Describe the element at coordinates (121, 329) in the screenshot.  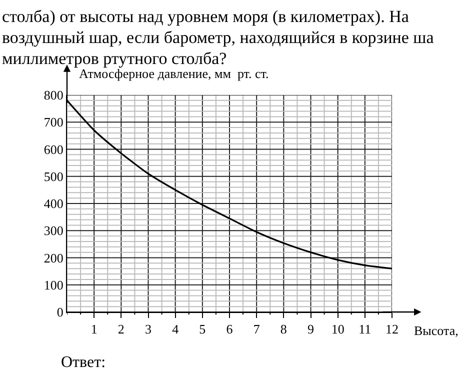
I see `x-tick-label: 2` at that location.